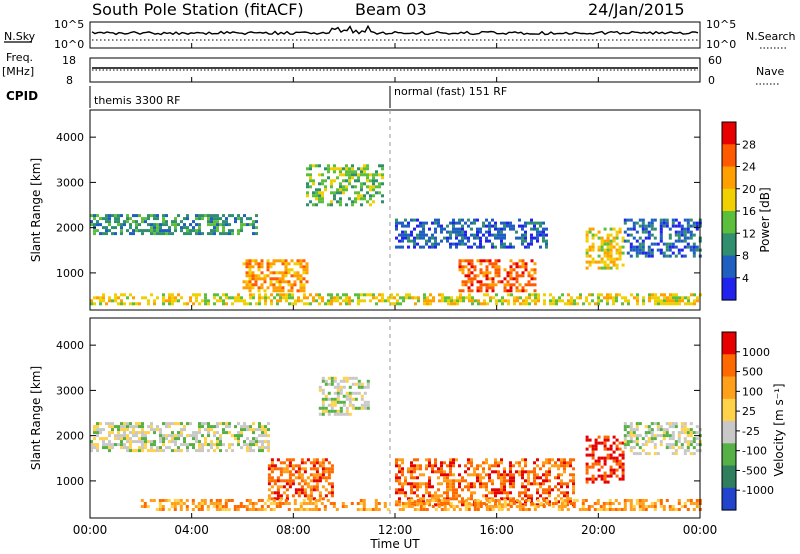 The height and width of the screenshot is (554, 800). I want to click on nsearch-tick-bottom: 10^0, so click(721, 44).